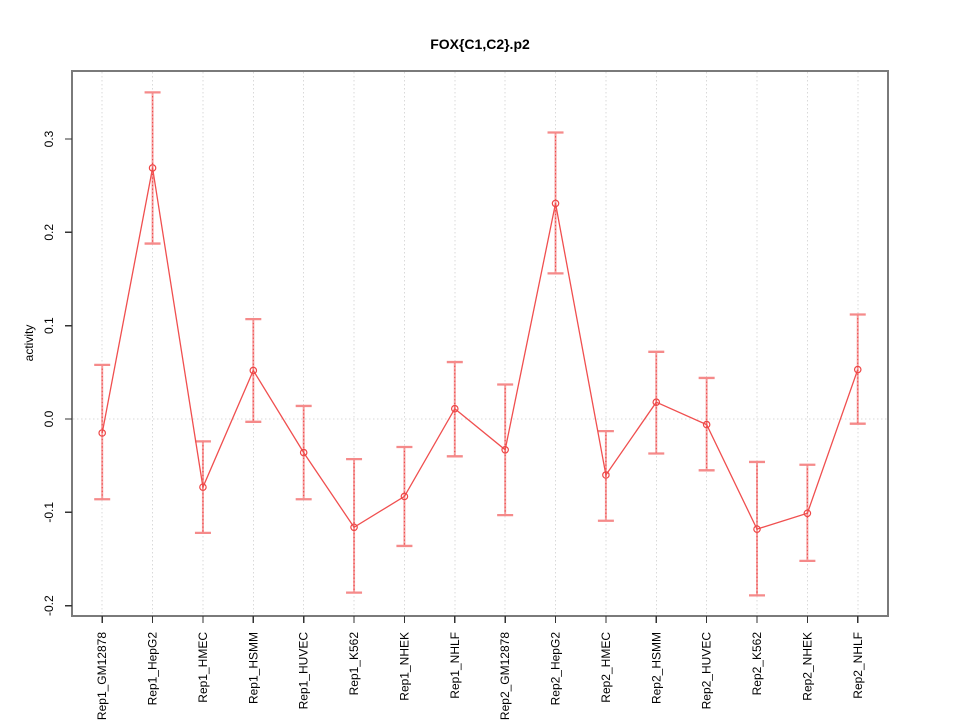 The image size is (960, 720). I want to click on y-tick-label: 0.0, so click(49, 418).